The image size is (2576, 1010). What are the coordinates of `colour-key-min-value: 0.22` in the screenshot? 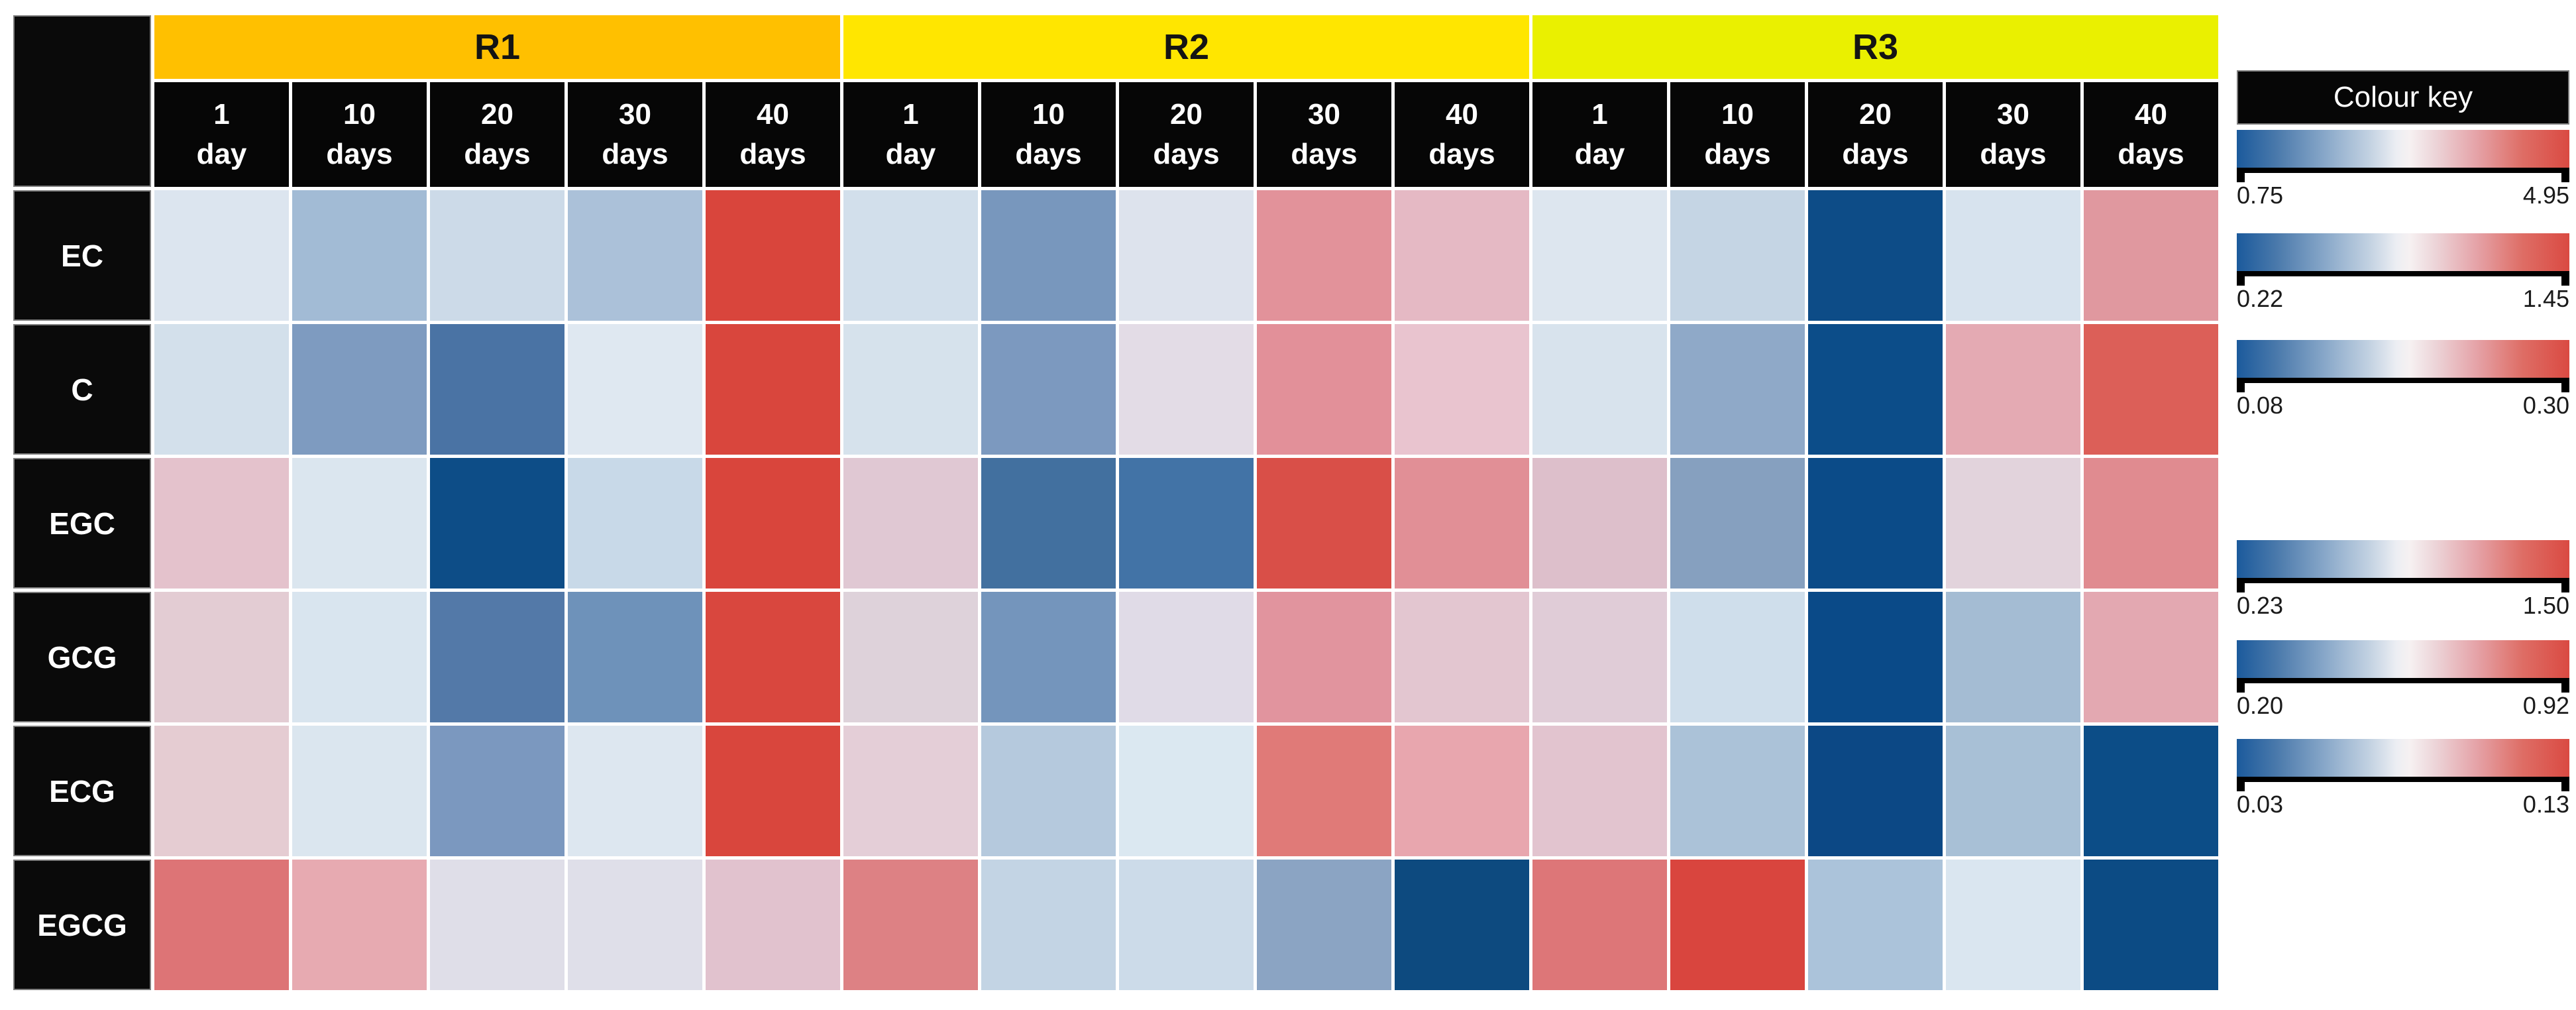 It's located at (2260, 298).